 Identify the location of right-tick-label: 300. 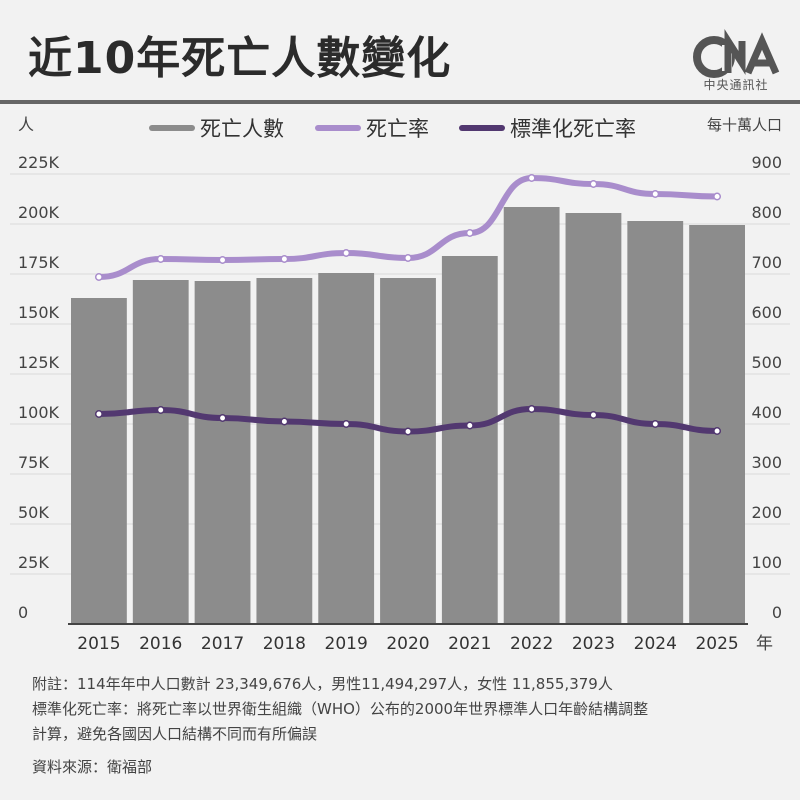
(766, 462).